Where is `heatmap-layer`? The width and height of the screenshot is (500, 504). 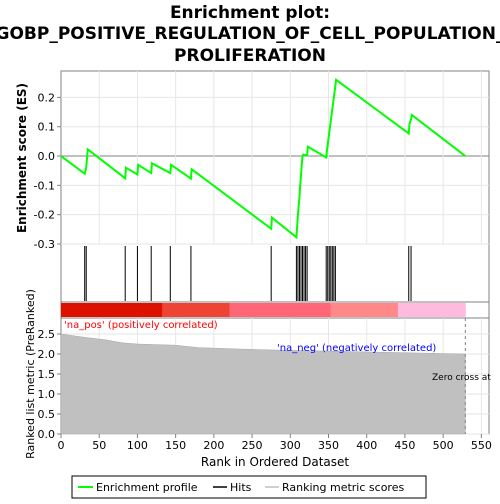 heatmap-layer is located at coordinates (263, 310).